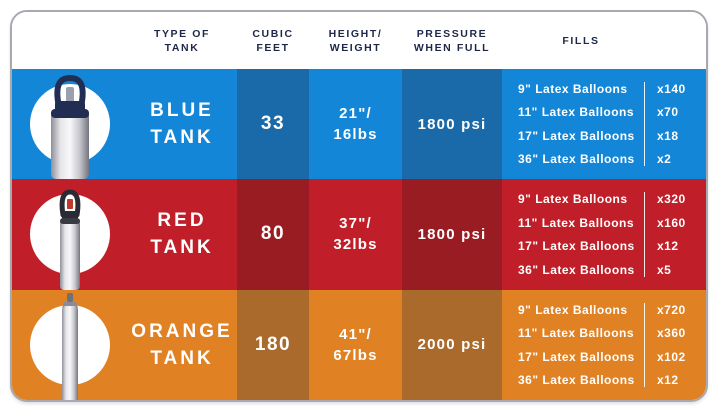 This screenshot has height=413, width=720. What do you see at coordinates (671, 356) in the screenshot?
I see `fill-item-qty: x102` at bounding box center [671, 356].